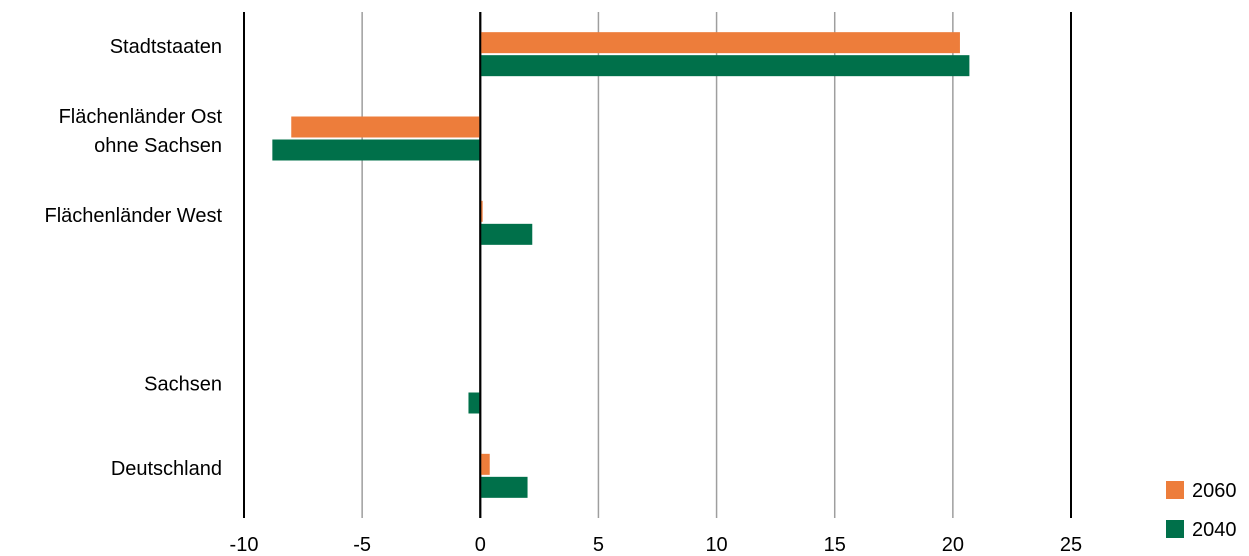 The image size is (1249, 556). Describe the element at coordinates (953, 545) in the screenshot. I see `x-tick-label: 20` at that location.